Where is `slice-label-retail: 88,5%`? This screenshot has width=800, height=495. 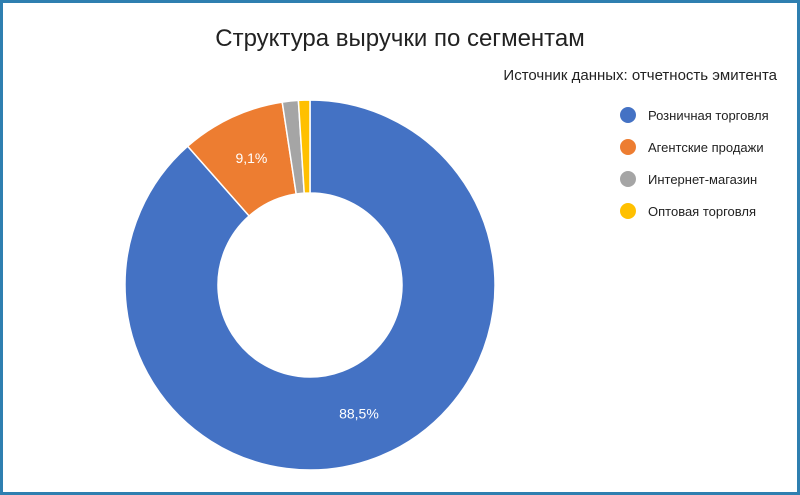 slice-label-retail: 88,5% is located at coordinates (359, 413).